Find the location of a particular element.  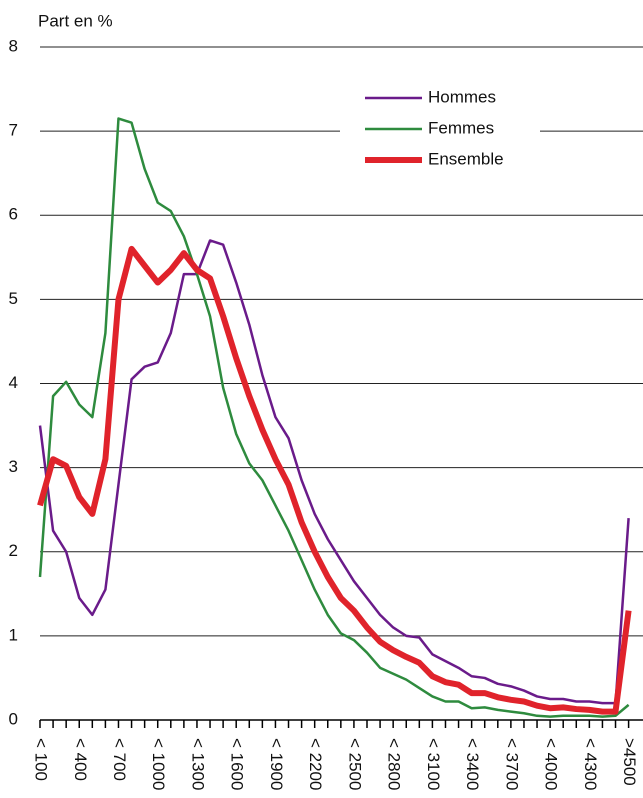

y-tick-label: 4 is located at coordinates (13, 382).